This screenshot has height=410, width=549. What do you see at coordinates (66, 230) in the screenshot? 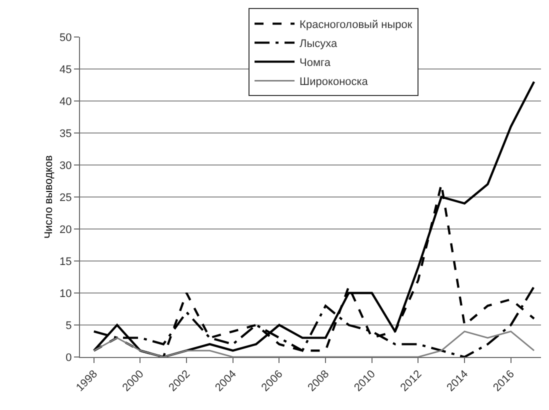
I see `y-tick-label: 20` at bounding box center [66, 230].